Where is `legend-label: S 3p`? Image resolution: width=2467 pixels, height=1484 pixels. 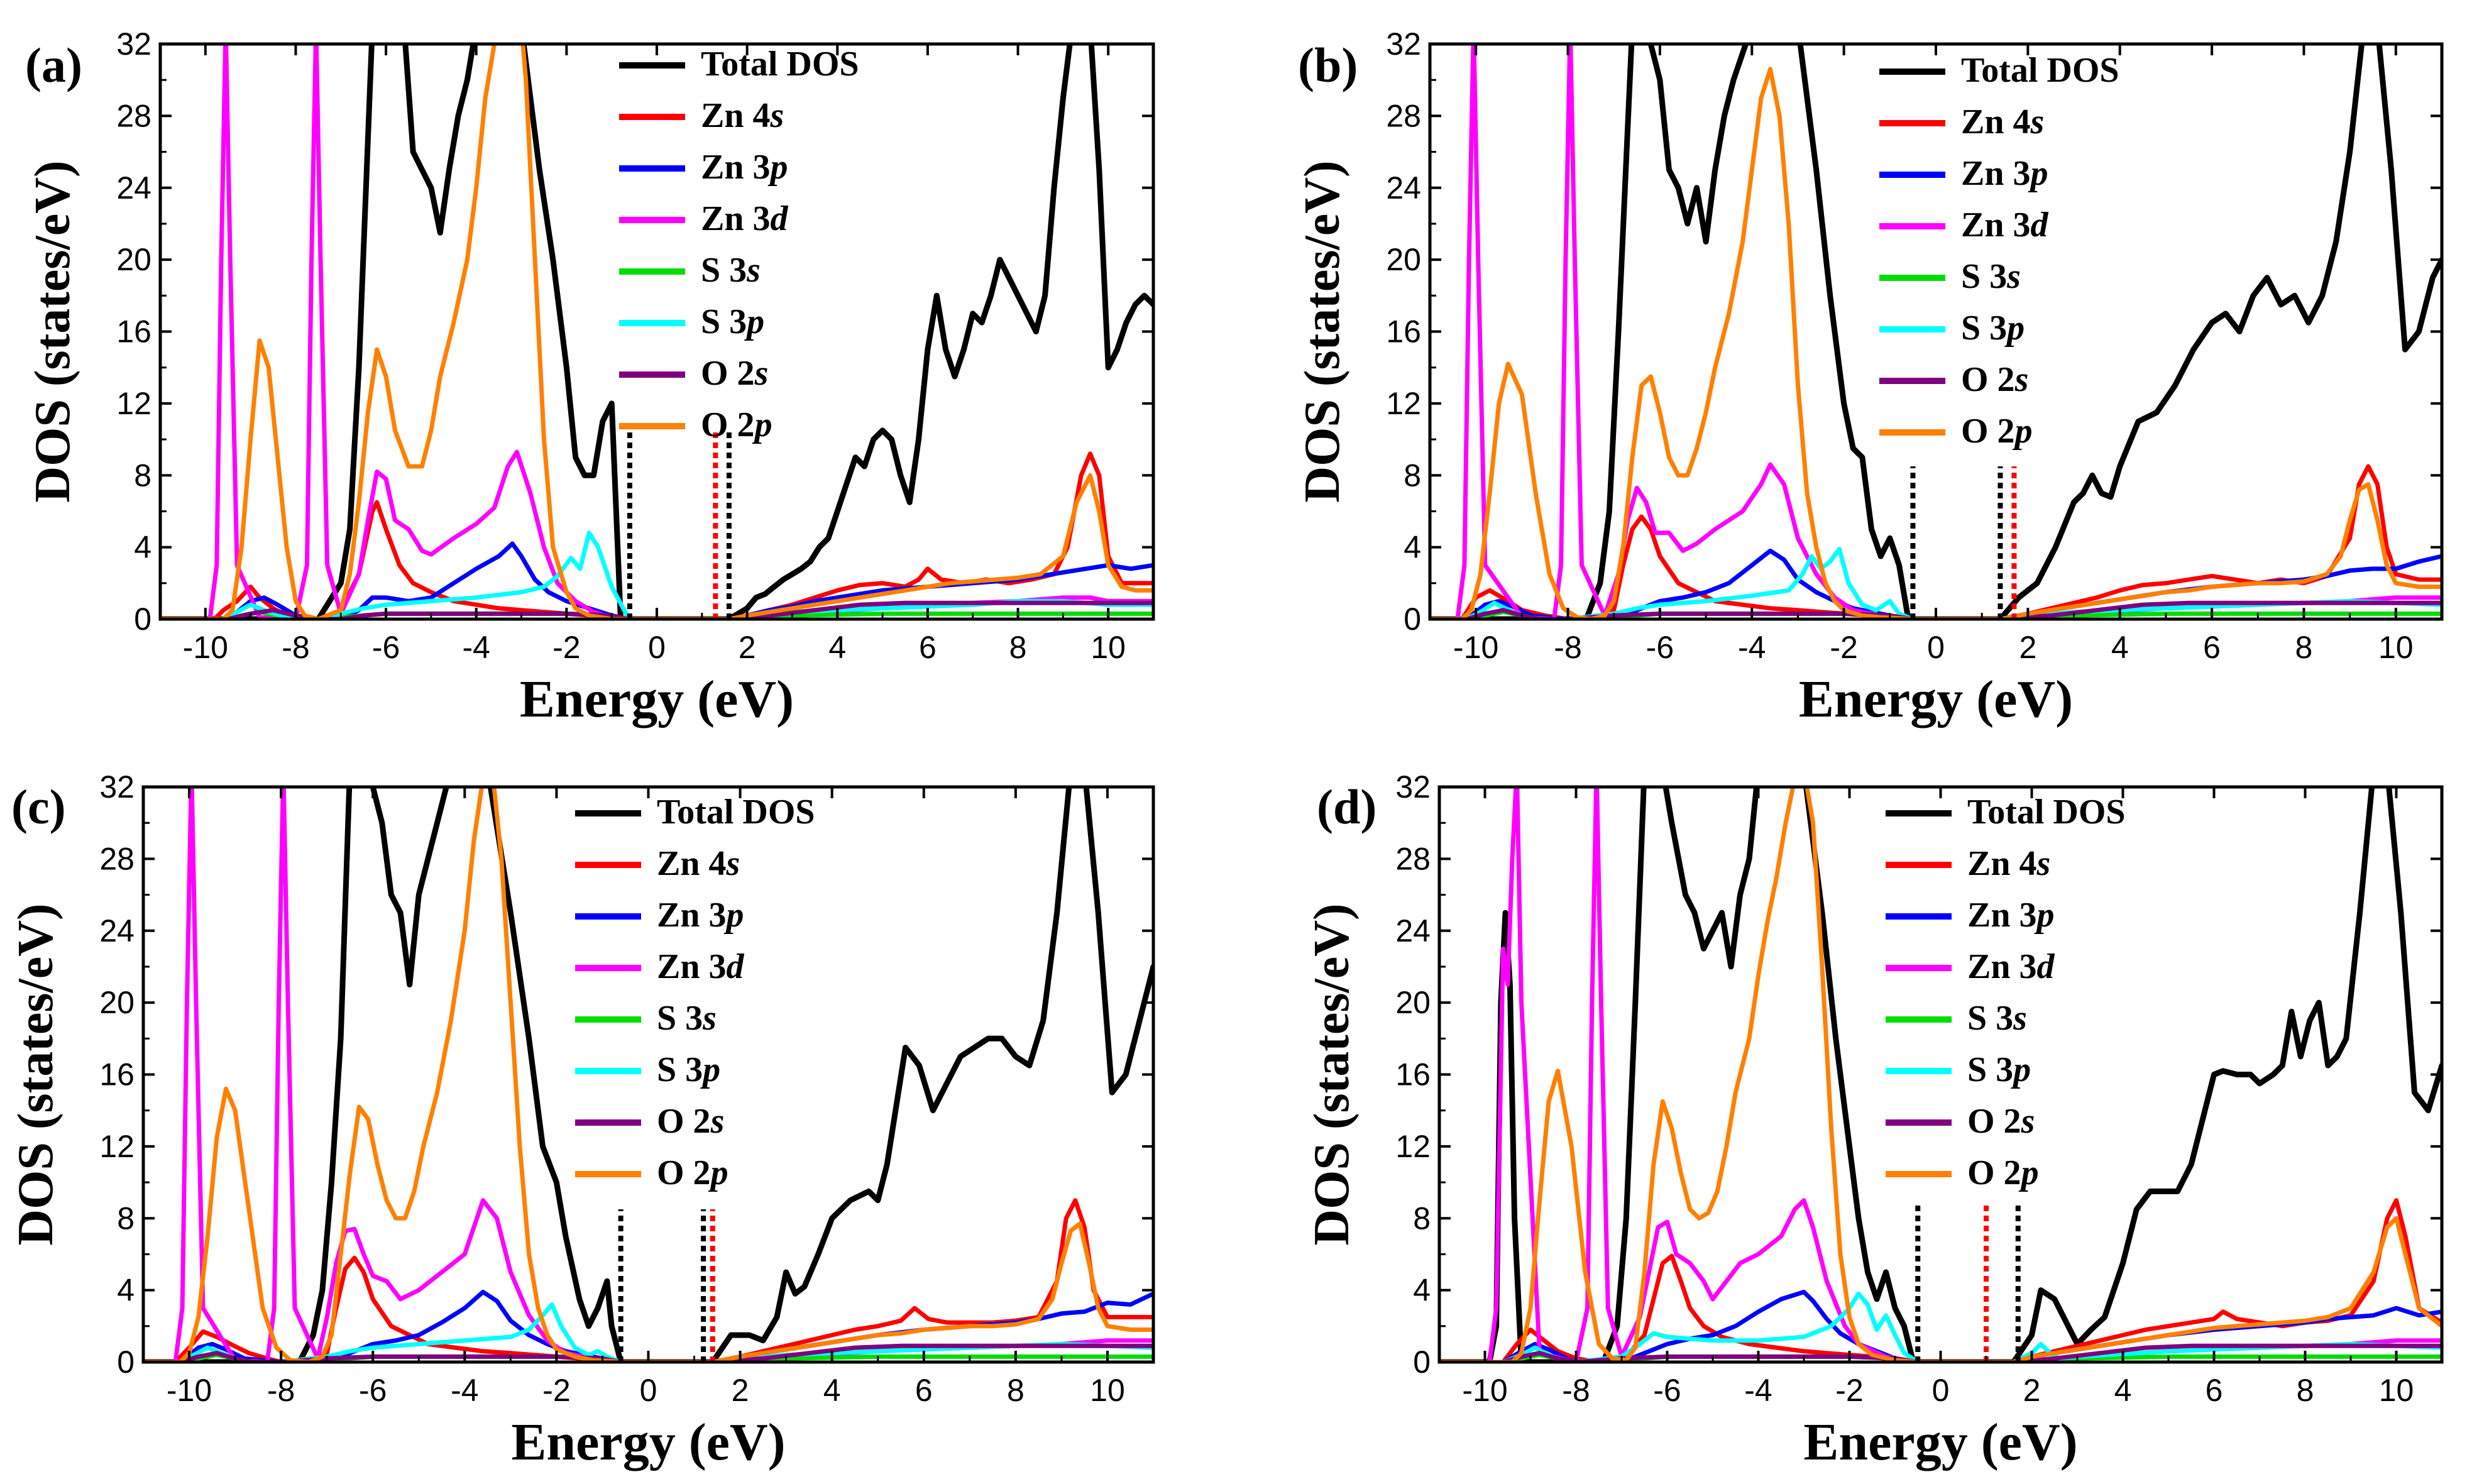 legend-label: S 3p is located at coordinates (1999, 1069).